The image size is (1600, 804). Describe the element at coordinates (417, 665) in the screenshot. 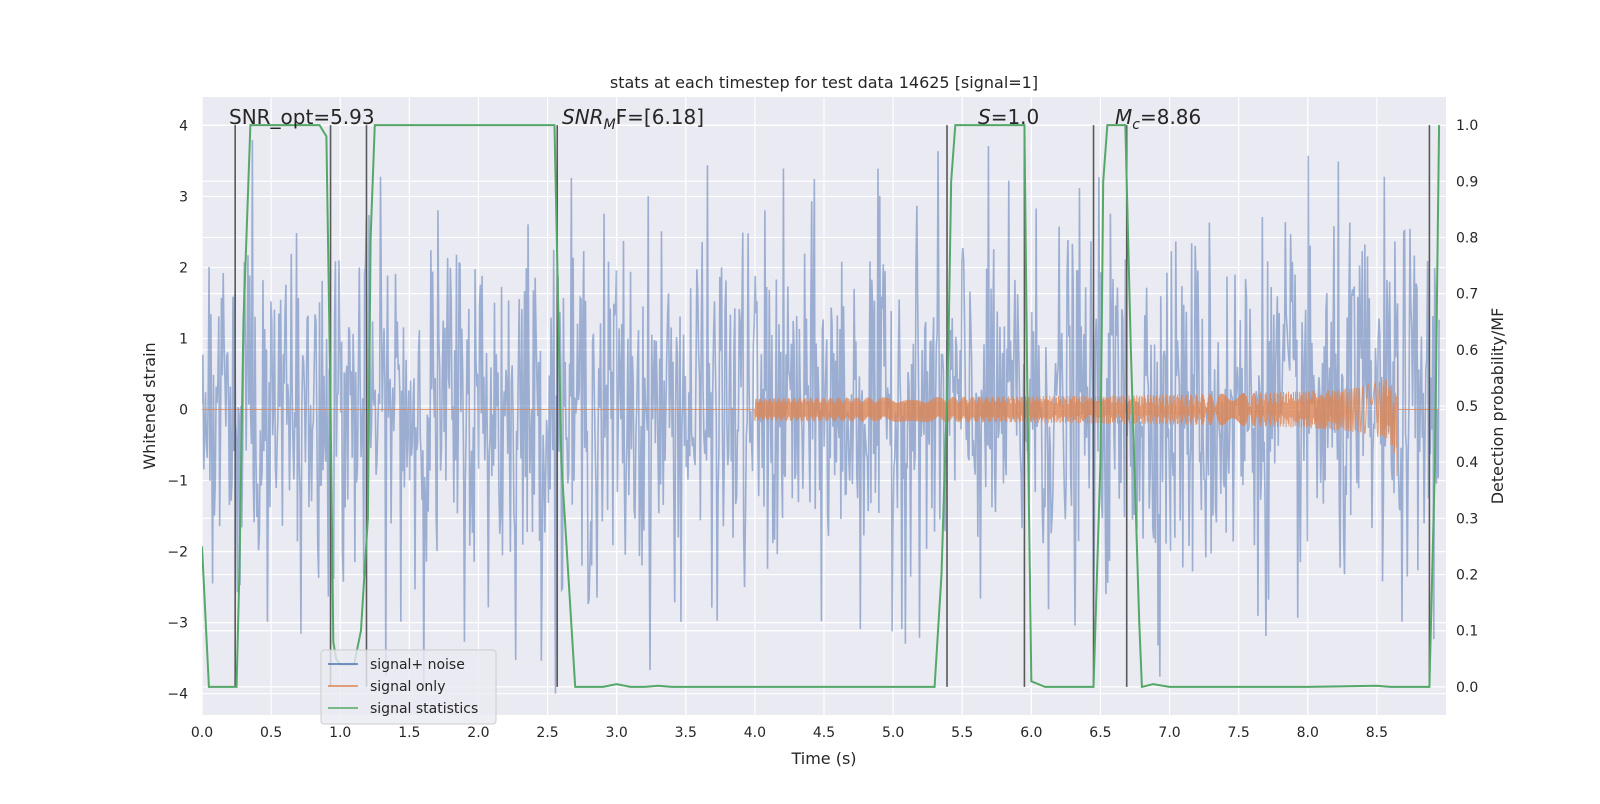

I see `legend-label-signal-plus-noise: signal+ noise` at that location.